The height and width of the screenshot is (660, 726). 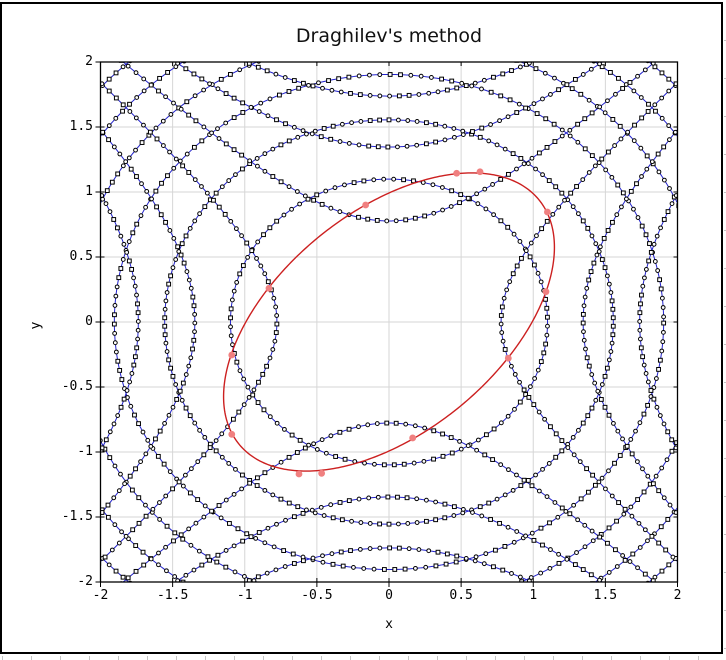 What do you see at coordinates (363, 658) in the screenshot?
I see `bottom-edge-artifact` at bounding box center [363, 658].